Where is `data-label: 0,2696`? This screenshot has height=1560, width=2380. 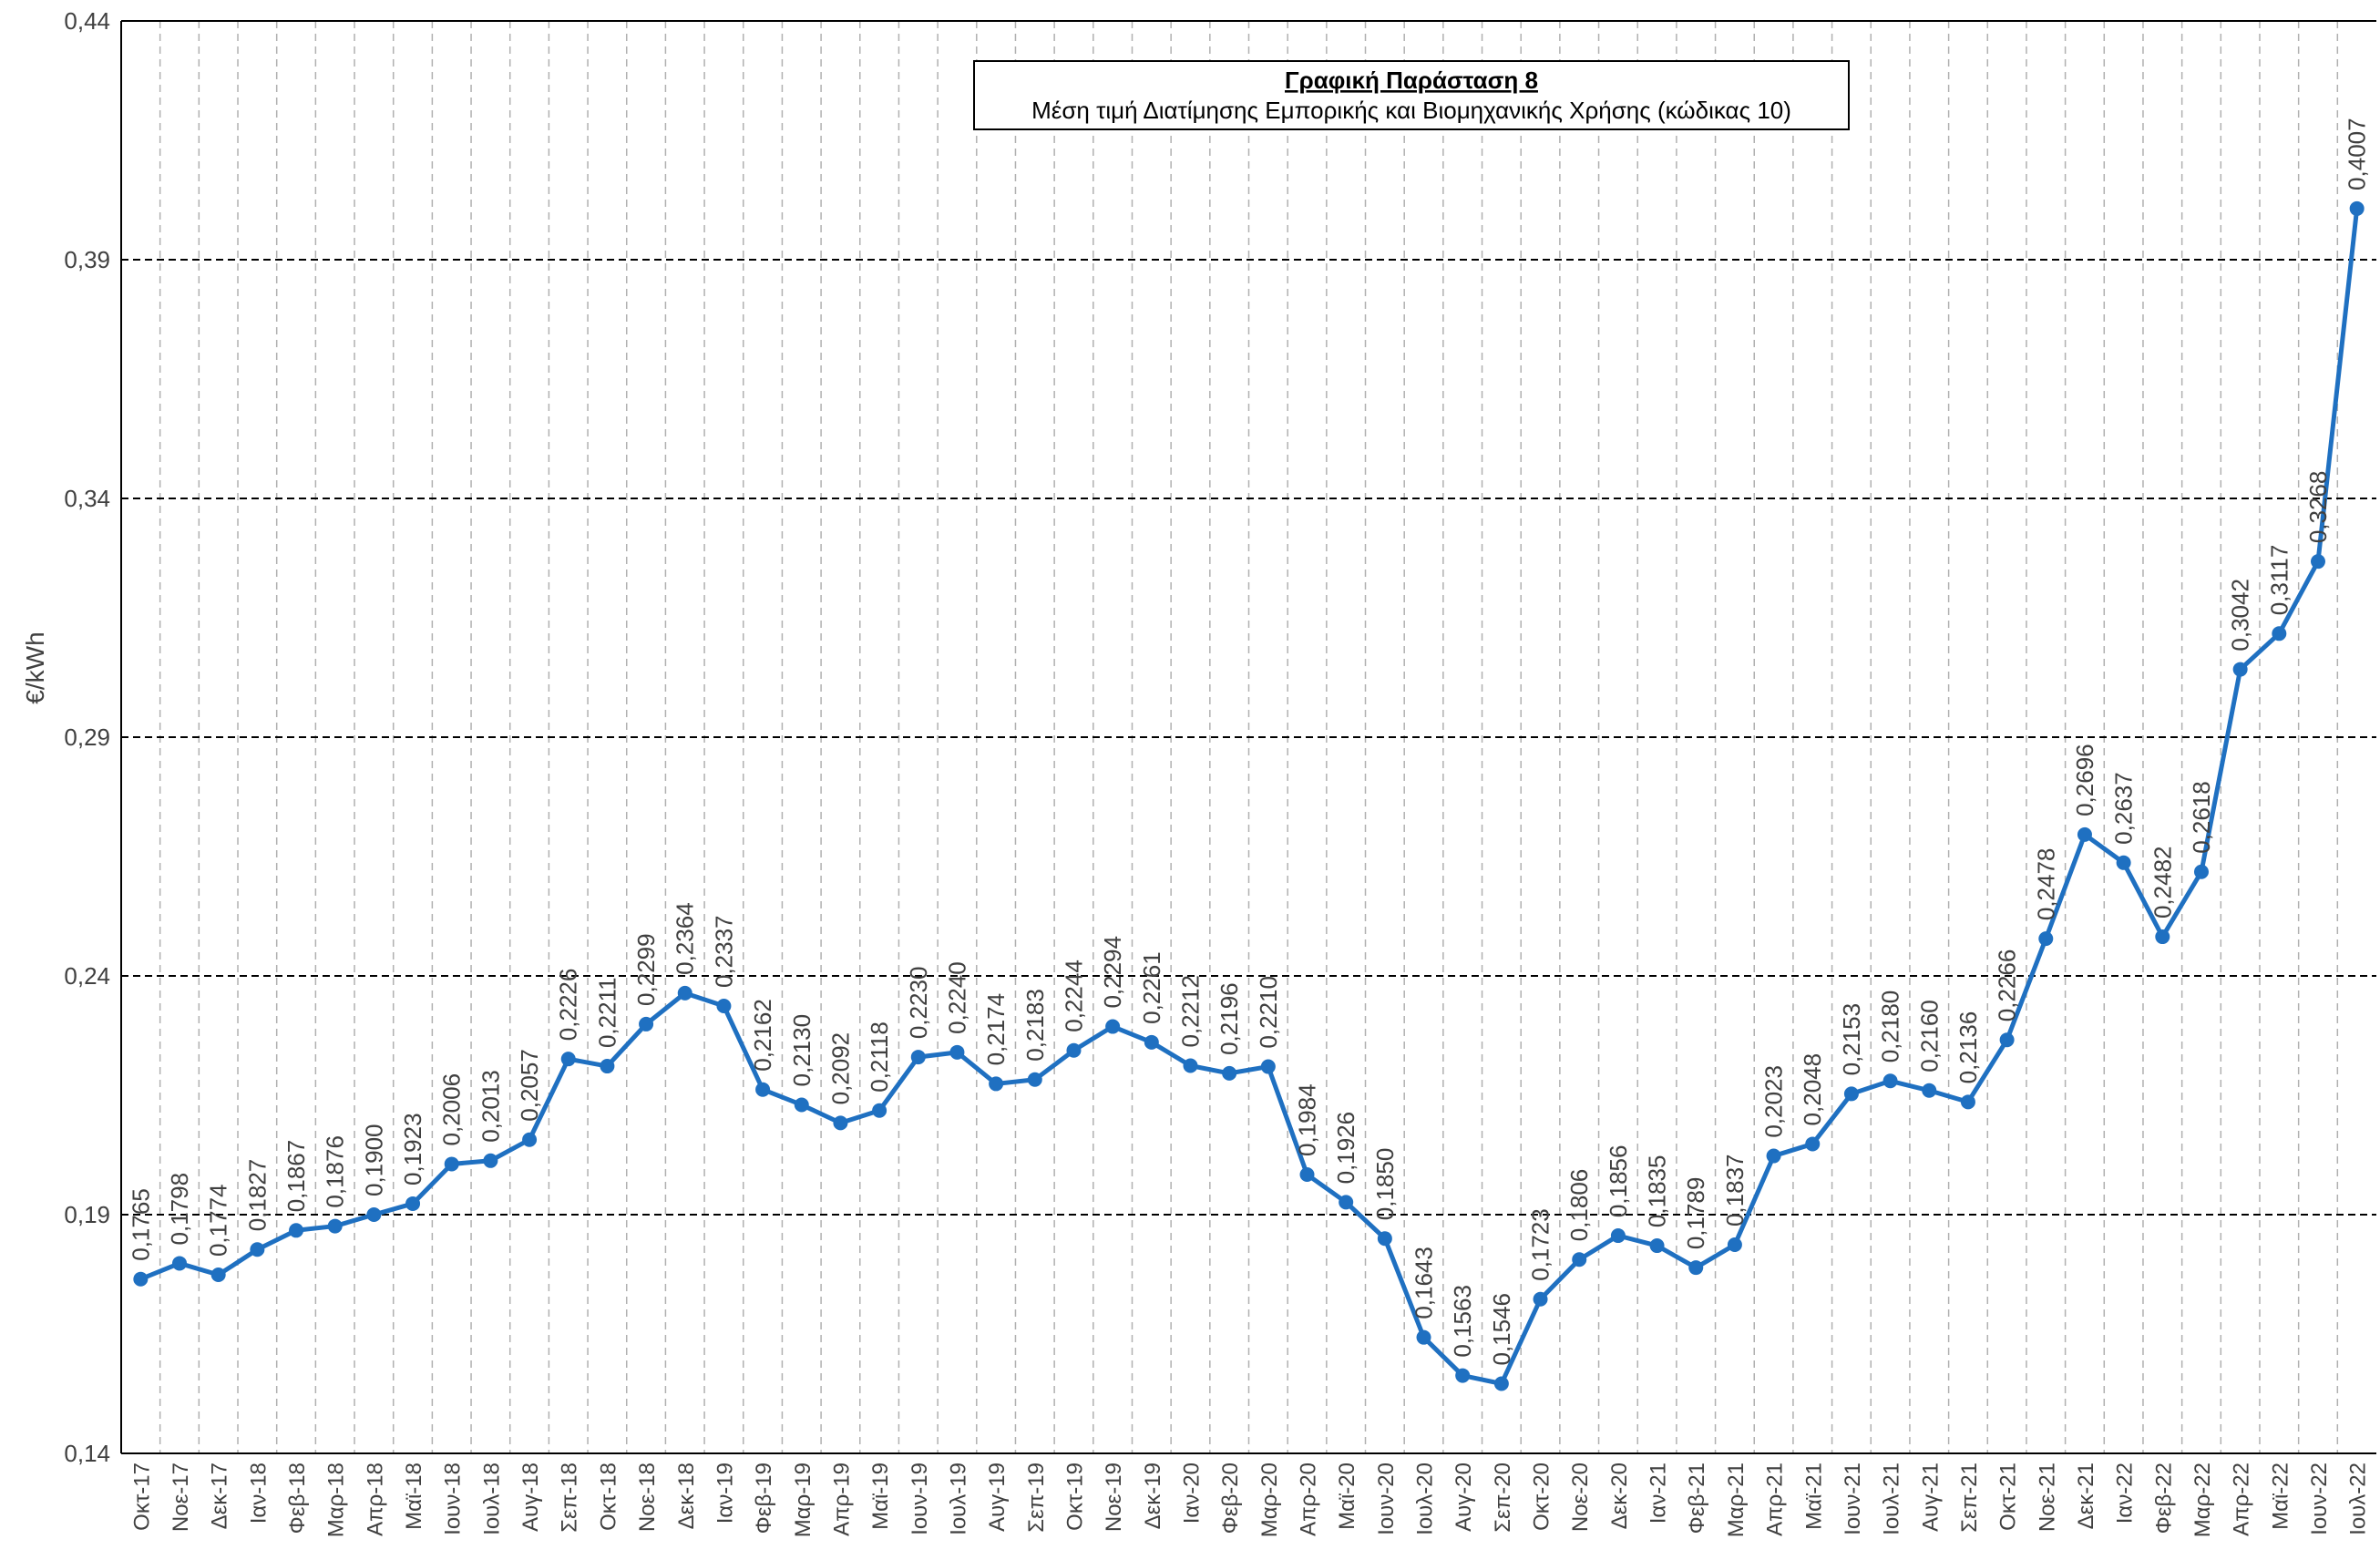
data-label: 0,2696 is located at coordinates (2084, 780).